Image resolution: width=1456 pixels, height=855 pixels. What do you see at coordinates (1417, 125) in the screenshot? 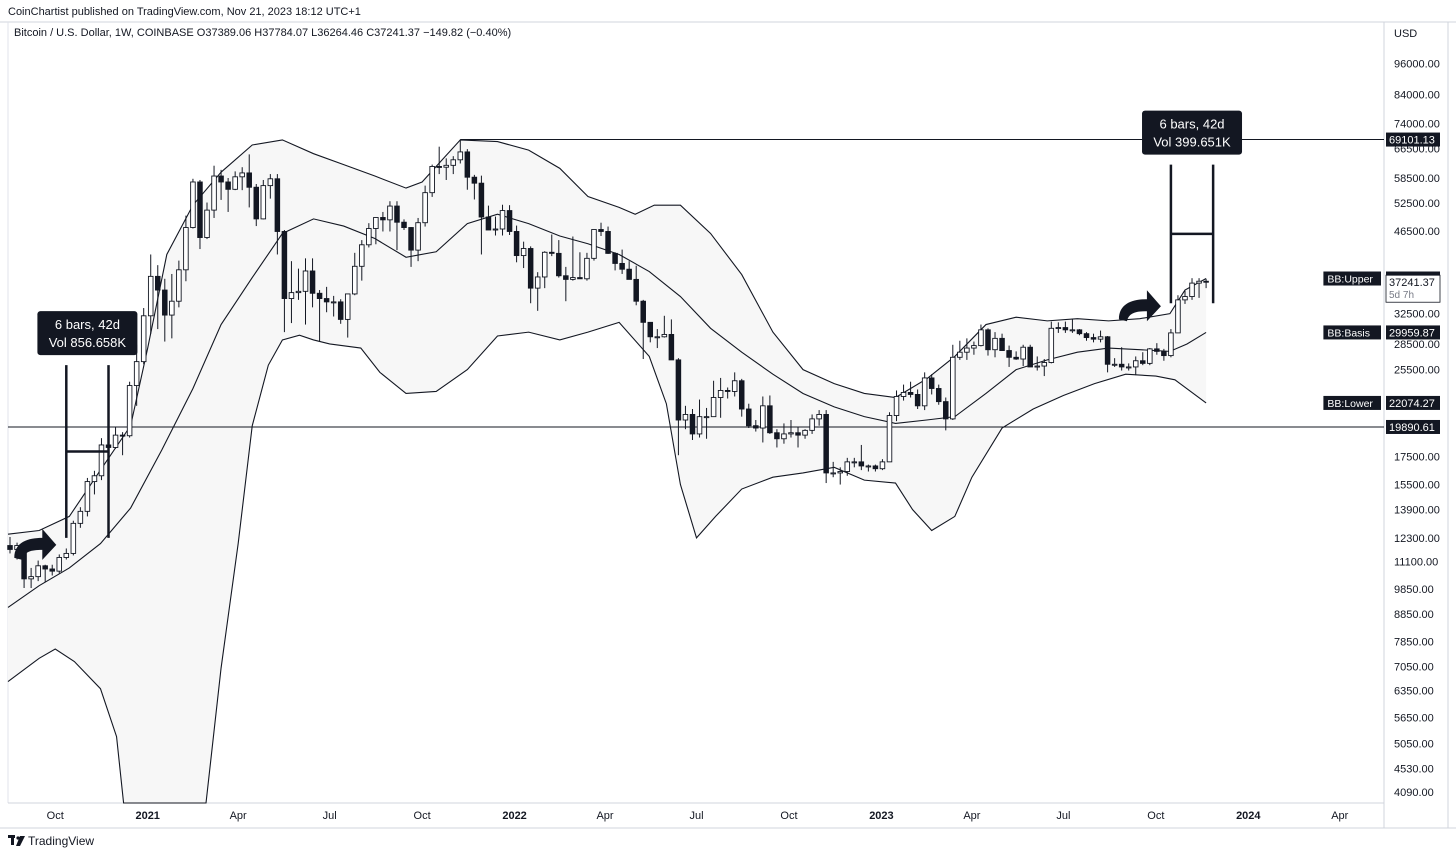
I see `price-tick-label: 74000.00` at bounding box center [1417, 125].